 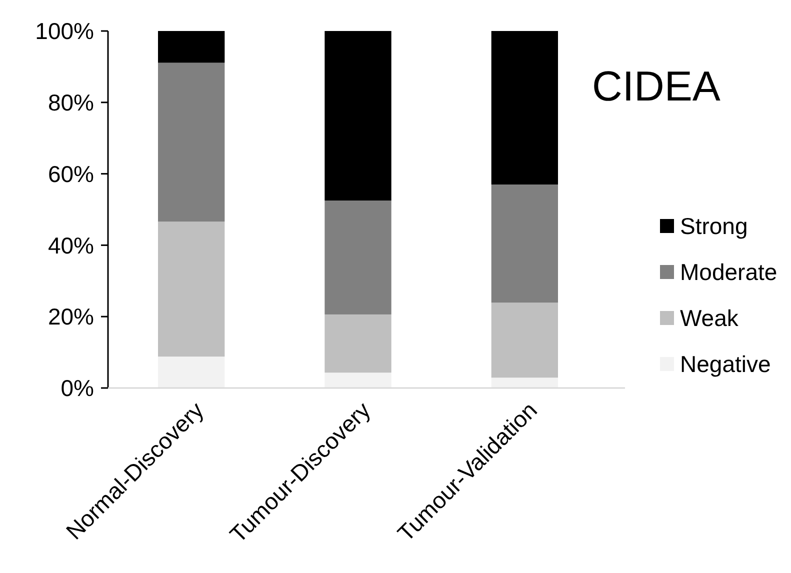 I want to click on legend-label: Moderate, so click(x=729, y=272).